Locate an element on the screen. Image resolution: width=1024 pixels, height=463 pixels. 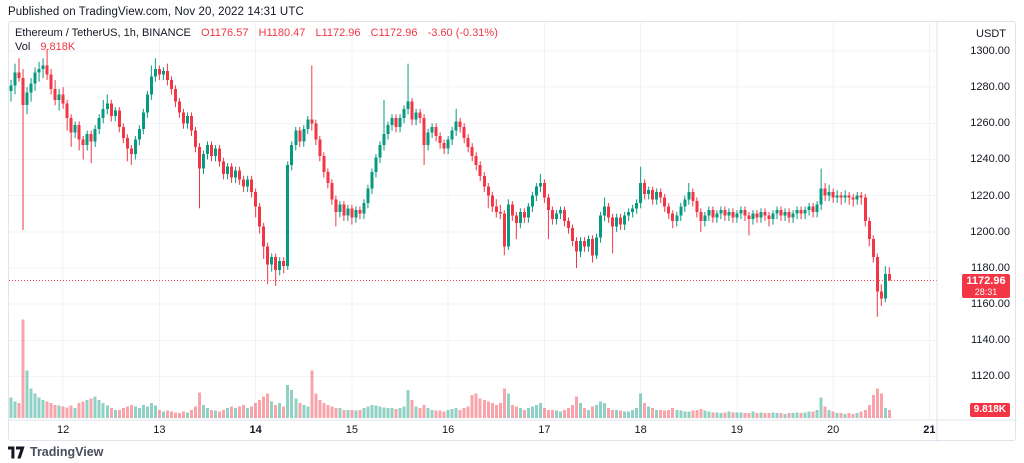
symbol-title: Ethereum / TetherUS, 1h, BINANCE is located at coordinates (103, 33).